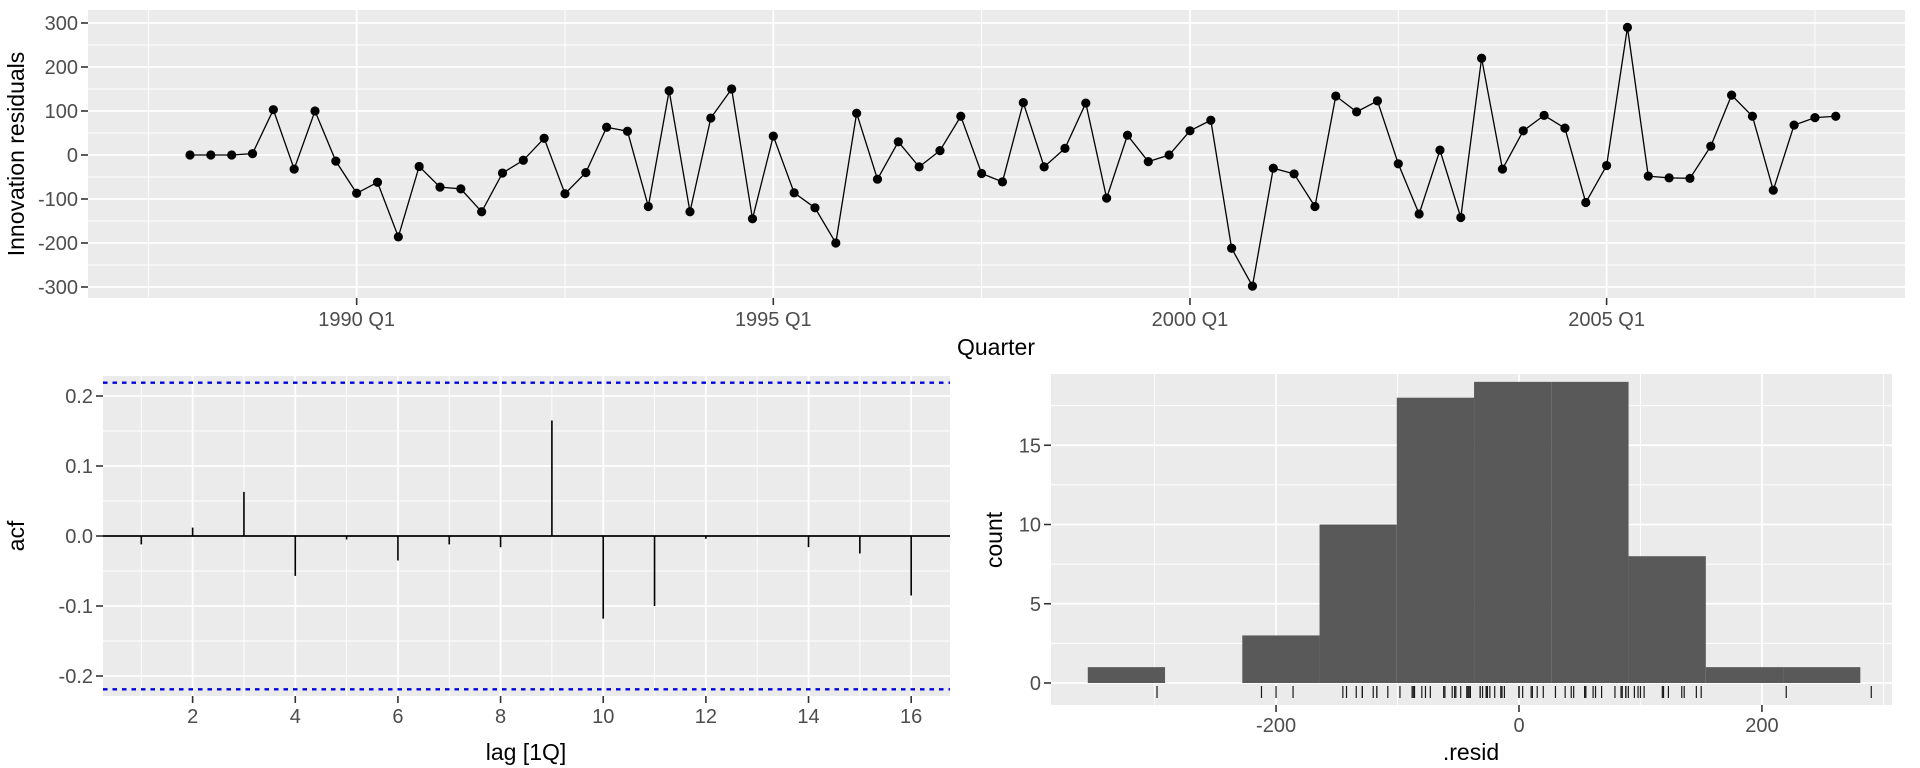 The image size is (1920, 768). Describe the element at coordinates (996, 347) in the screenshot. I see `x-axis-title: Quarter` at that location.